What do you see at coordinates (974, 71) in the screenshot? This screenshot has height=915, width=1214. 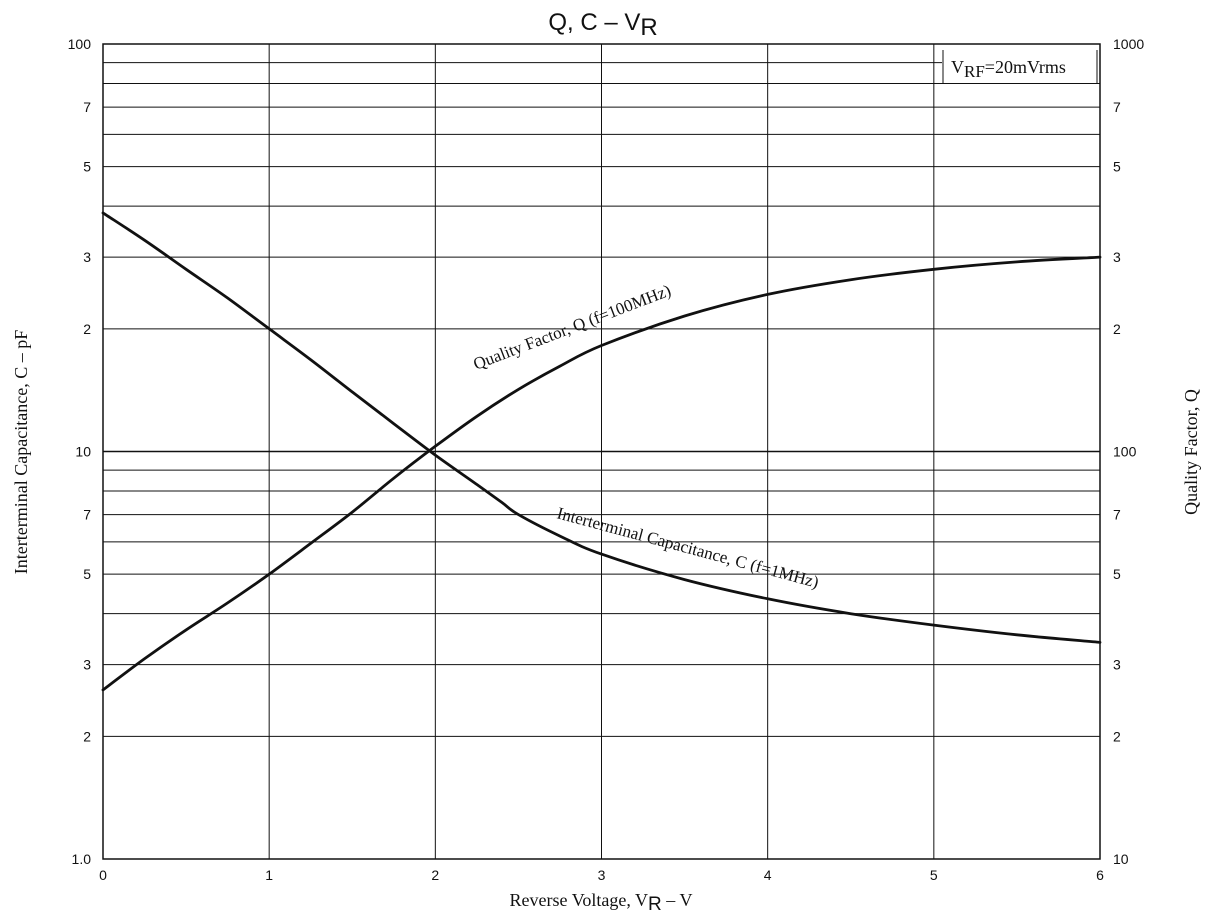 I see `annotation-sub: RF` at bounding box center [974, 71].